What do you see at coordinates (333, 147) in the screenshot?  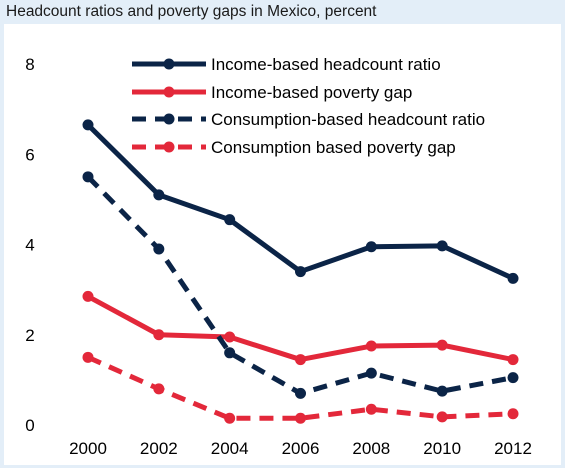 I see `legend-label: Consumption based poverty gap` at bounding box center [333, 147].